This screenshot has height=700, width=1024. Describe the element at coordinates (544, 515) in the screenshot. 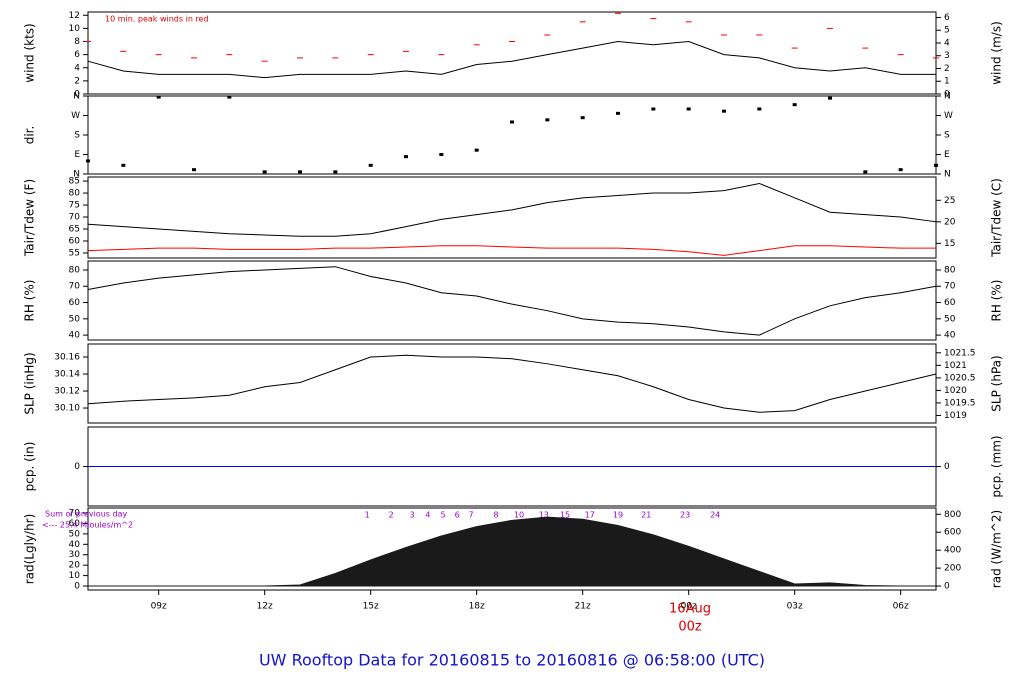

I see `hour-mark: 13` at that location.